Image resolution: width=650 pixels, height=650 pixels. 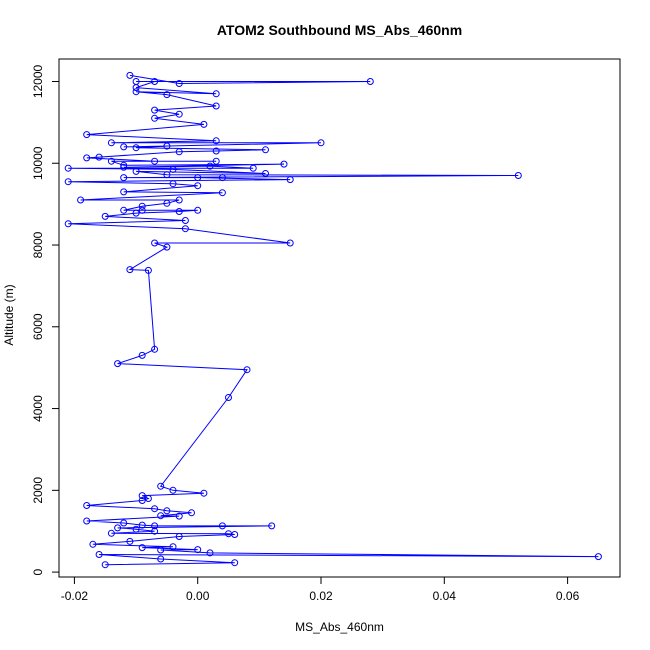 I want to click on x-axis-label: MS_Abs_460nm, so click(x=339, y=627).